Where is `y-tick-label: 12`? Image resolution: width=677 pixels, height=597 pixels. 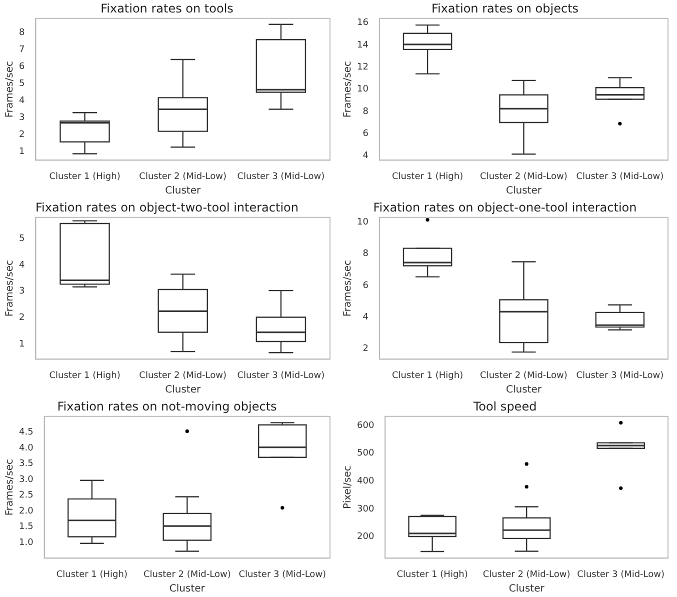 y-tick-label: 12 is located at coordinates (362, 67).